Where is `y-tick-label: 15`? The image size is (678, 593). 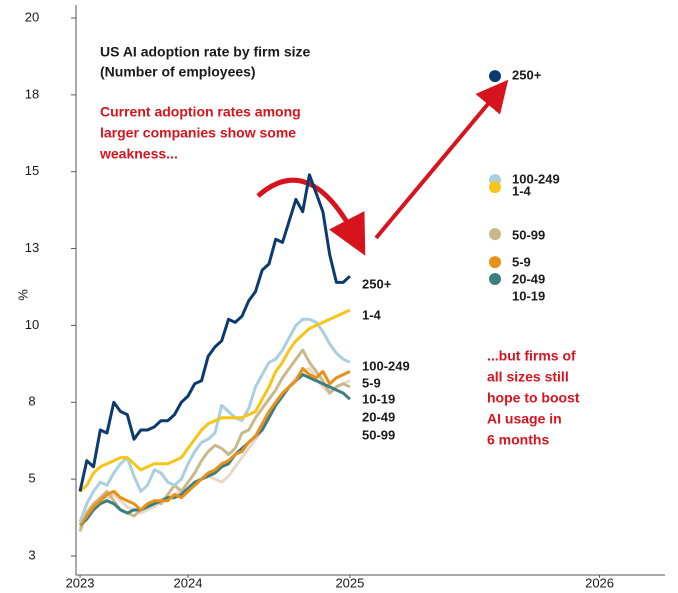 y-tick-label: 15 is located at coordinates (32, 170).